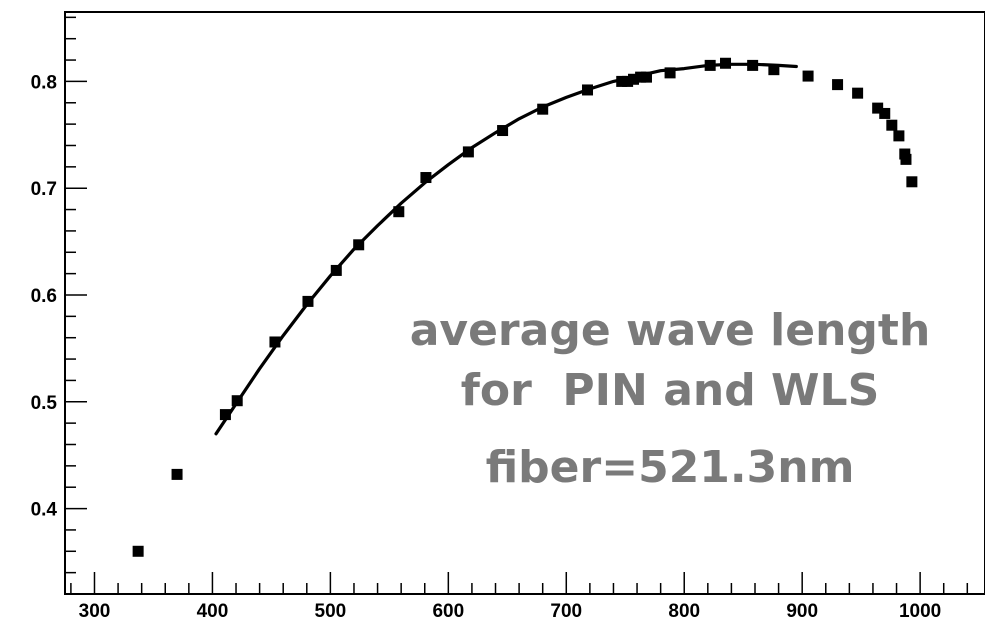 This screenshot has height=624, width=985. What do you see at coordinates (59, 305) in the screenshot?
I see `y-axis-ticks: 0.4 0.5 0.6 0.7 0.8` at bounding box center [59, 305].